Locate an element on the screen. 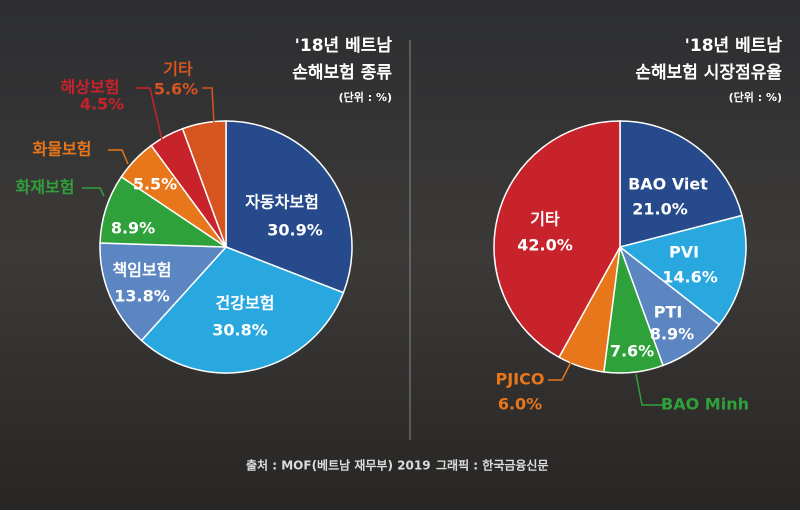  slice-name: BAO Minh is located at coordinates (705, 404).